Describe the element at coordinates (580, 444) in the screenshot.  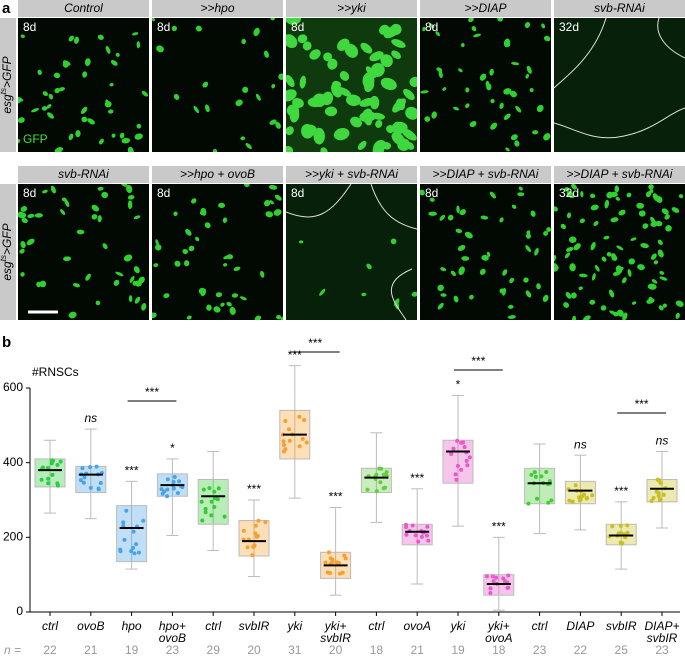
I see `significance: ns` at that location.